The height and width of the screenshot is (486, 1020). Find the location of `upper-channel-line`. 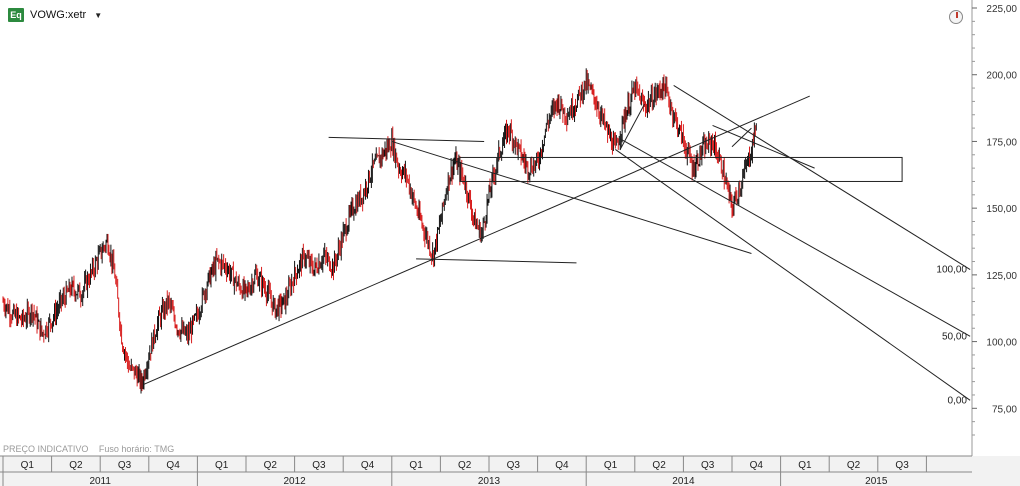

upper-channel-line is located at coordinates (822, 177).